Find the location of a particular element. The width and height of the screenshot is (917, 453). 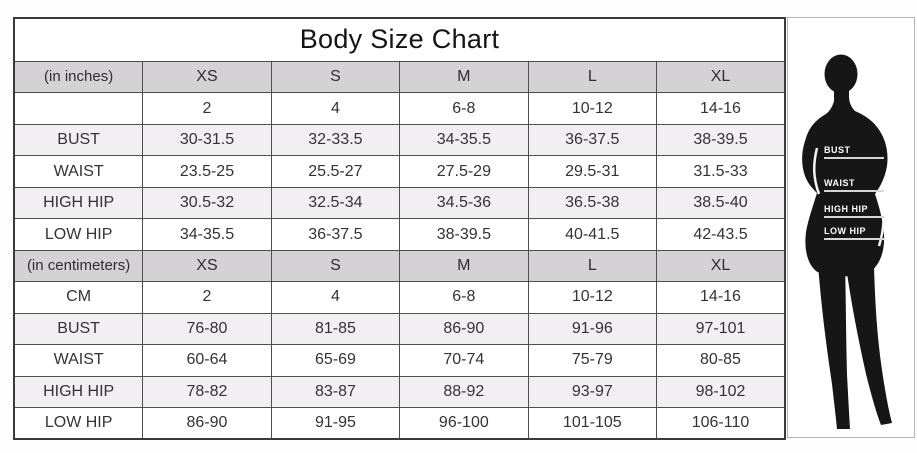

size-cell: 31.5-33 is located at coordinates (721, 171).